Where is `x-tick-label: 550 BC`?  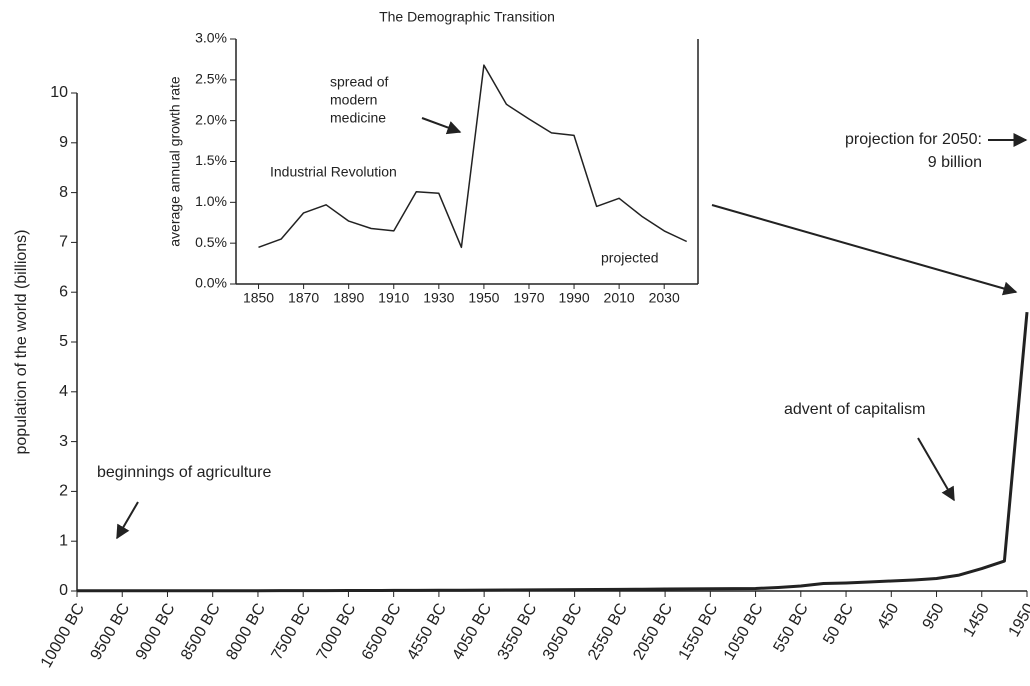 x-tick-label: 550 BC is located at coordinates (791, 628).